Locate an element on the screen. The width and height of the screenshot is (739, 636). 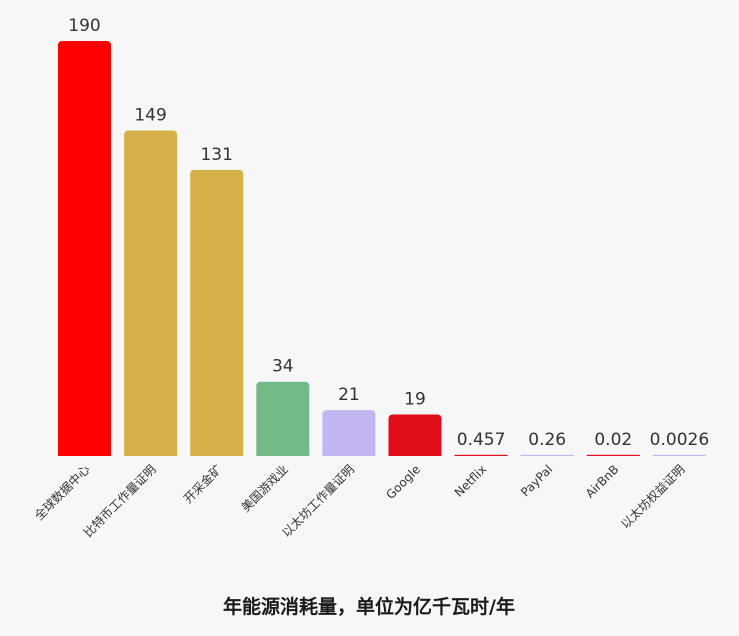
value-label-2: 131 is located at coordinates (216, 155).